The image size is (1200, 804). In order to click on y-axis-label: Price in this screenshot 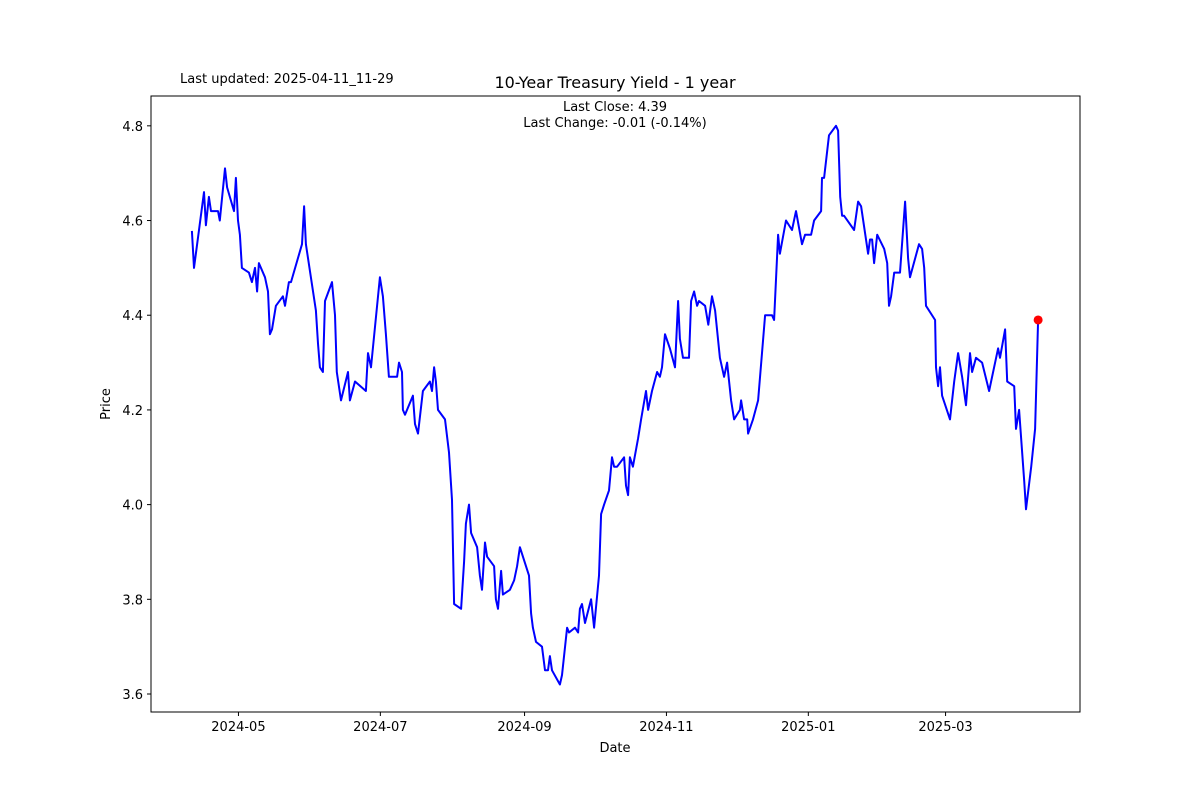, I will do `click(106, 404)`.